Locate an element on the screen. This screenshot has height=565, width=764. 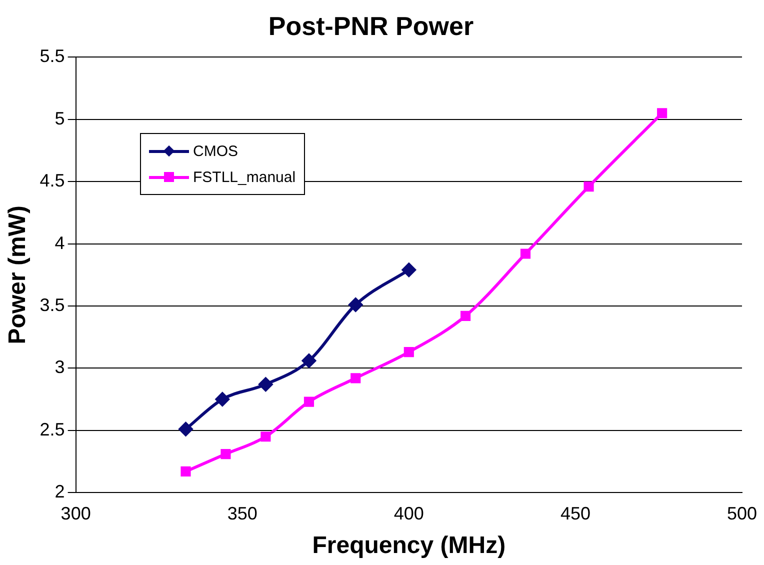
y-tick-label: 4.5 is located at coordinates (52, 180).